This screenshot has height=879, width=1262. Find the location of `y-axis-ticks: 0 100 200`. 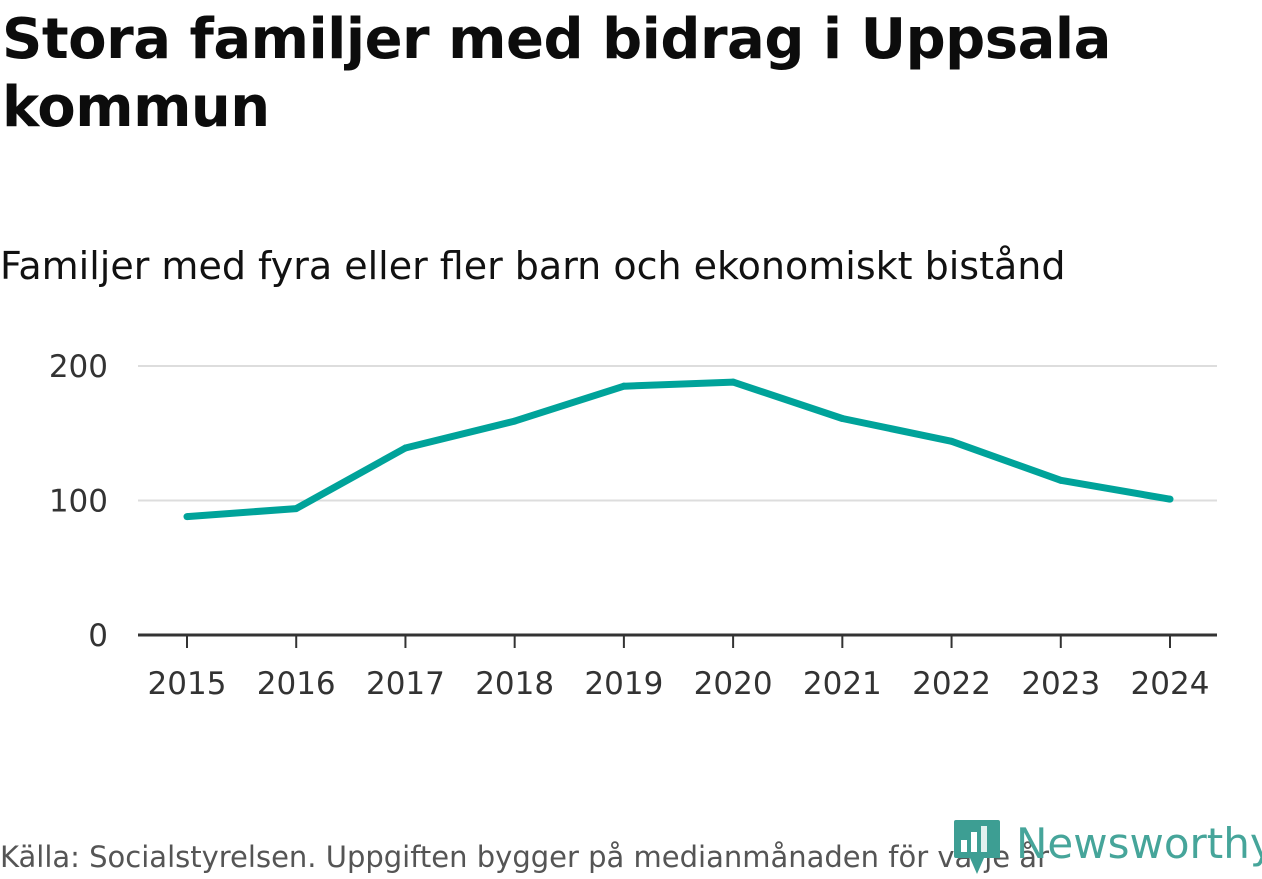

y-axis-ticks: 0 100 200 is located at coordinates (78, 501).